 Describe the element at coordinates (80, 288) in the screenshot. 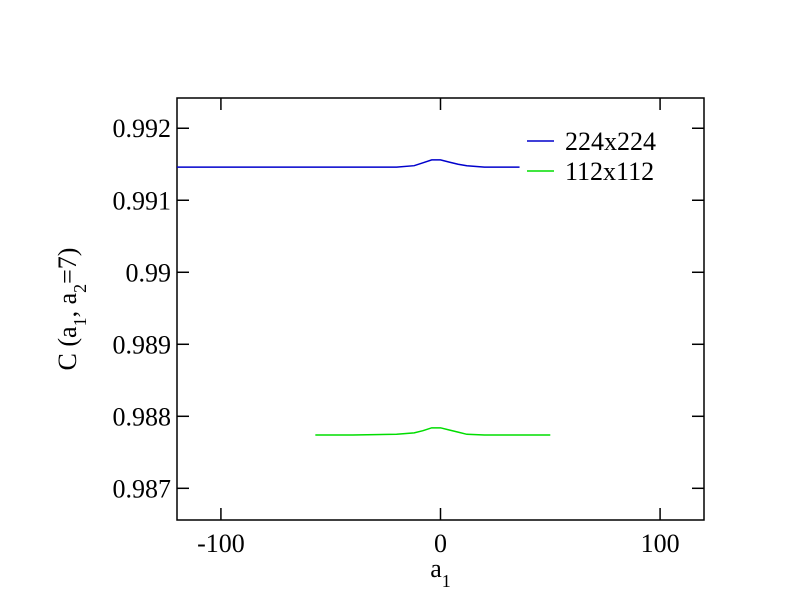

I see `y-axis-label-part: 2` at that location.